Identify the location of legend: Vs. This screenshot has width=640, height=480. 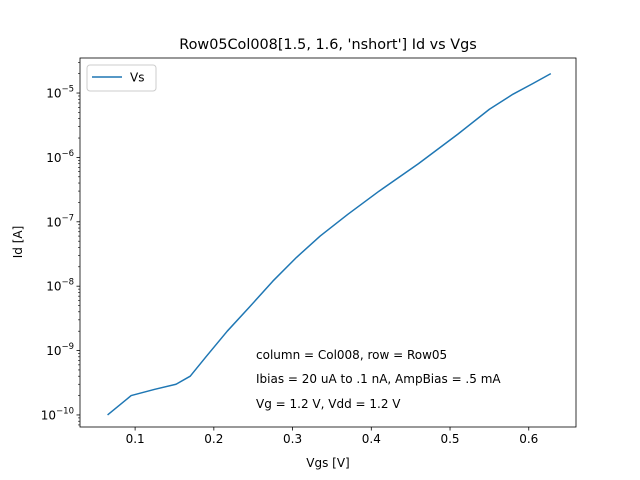
(121, 78).